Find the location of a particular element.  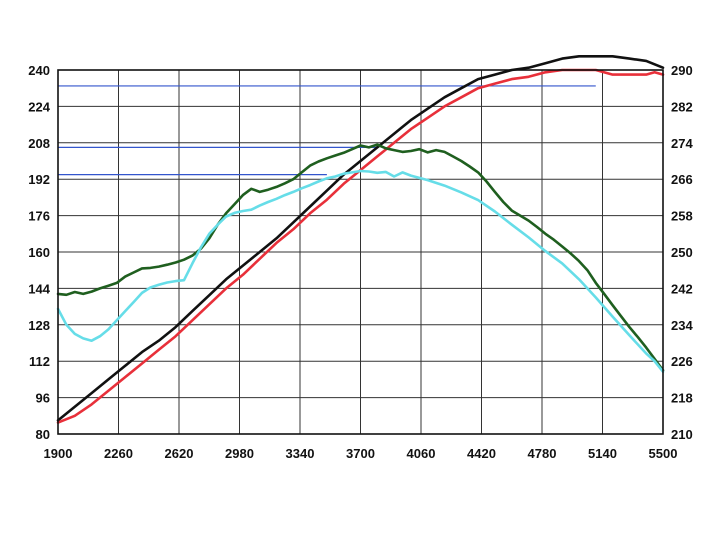

left-y-tick-label: 192 is located at coordinates (39, 179).